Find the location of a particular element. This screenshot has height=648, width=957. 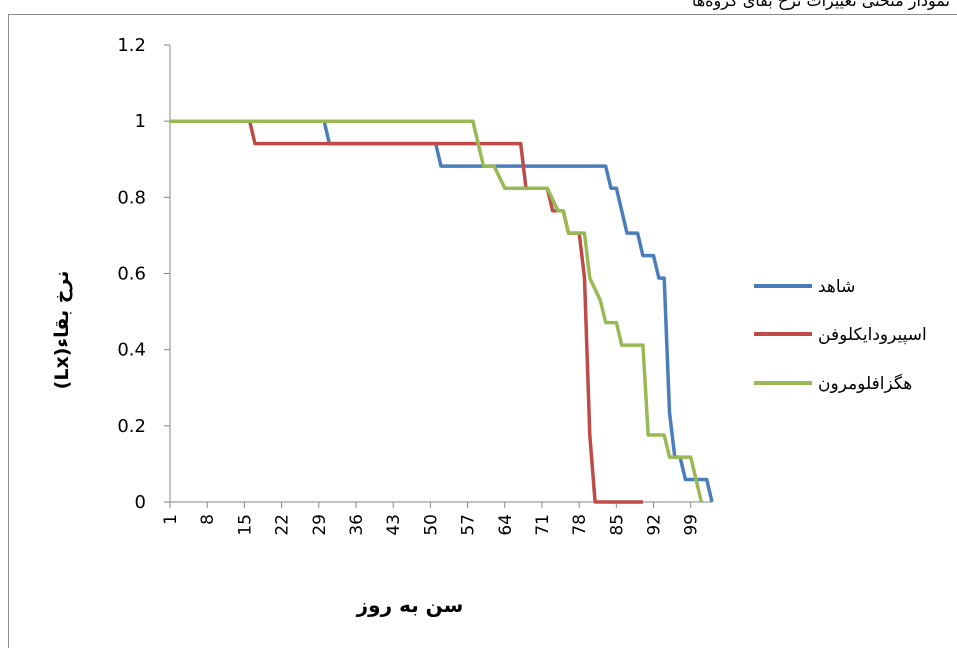

x-axis-title: سن به روز is located at coordinates (410, 605).